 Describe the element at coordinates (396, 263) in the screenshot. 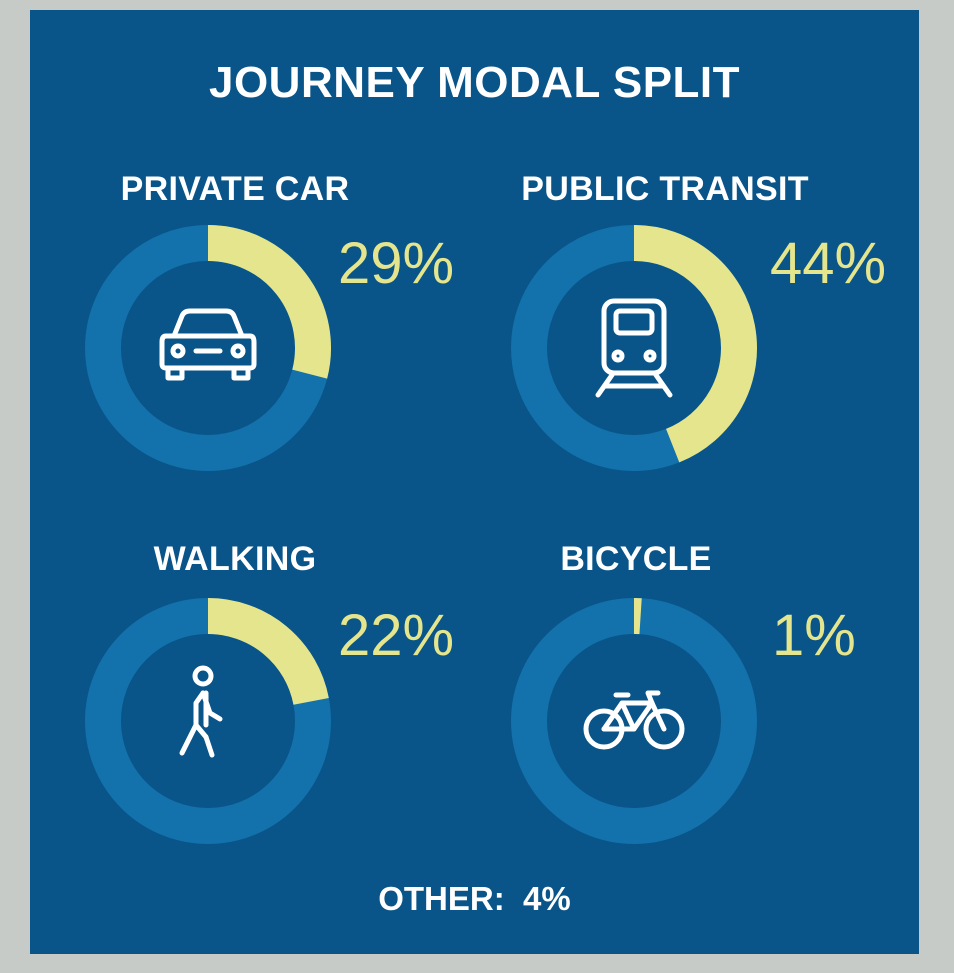

I see `value-private-car: 29%` at that location.